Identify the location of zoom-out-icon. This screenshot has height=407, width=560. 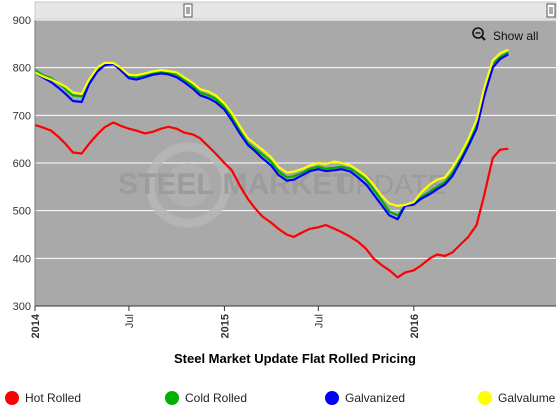
(479, 34).